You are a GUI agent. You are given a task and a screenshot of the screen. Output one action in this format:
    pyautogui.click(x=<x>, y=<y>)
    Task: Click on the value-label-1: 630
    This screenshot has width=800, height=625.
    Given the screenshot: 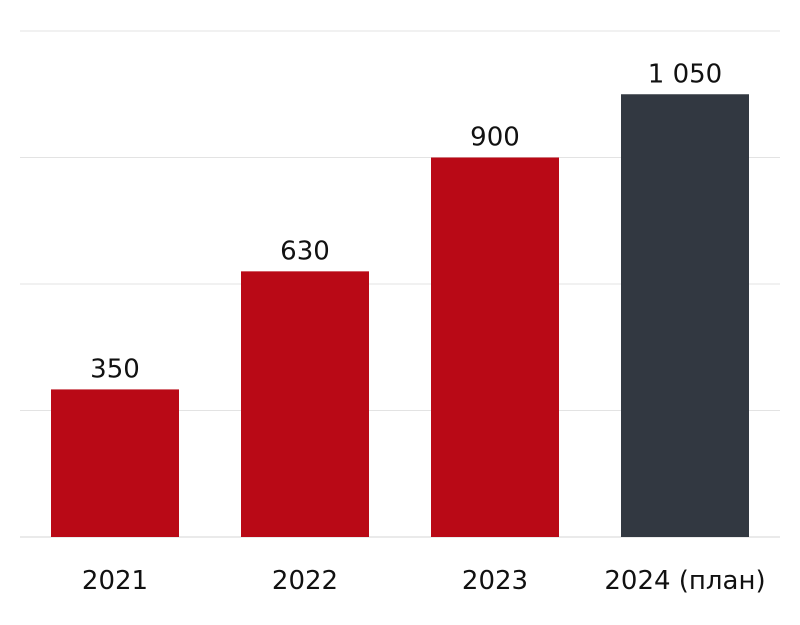 What is the action you would take?
    pyautogui.click(x=305, y=251)
    